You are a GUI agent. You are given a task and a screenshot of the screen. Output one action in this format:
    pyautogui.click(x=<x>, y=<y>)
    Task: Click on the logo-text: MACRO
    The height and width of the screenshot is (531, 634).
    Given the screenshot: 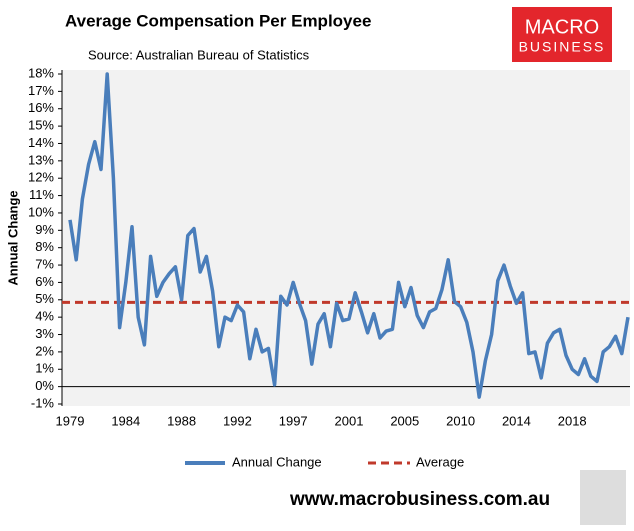 What is the action you would take?
    pyautogui.click(x=562, y=27)
    